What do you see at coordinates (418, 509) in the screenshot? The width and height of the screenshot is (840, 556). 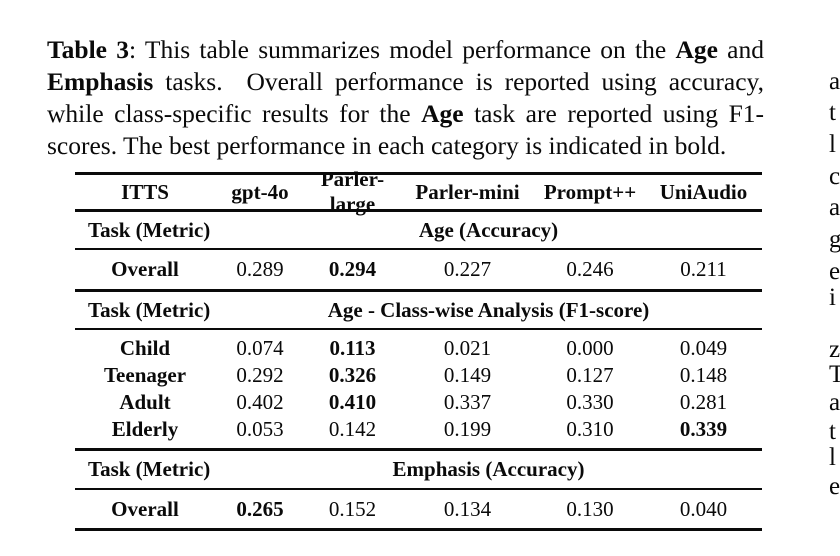 I see `table-row: Overall 0.265 0.152 0.134 0.130 0.040` at bounding box center [418, 509].